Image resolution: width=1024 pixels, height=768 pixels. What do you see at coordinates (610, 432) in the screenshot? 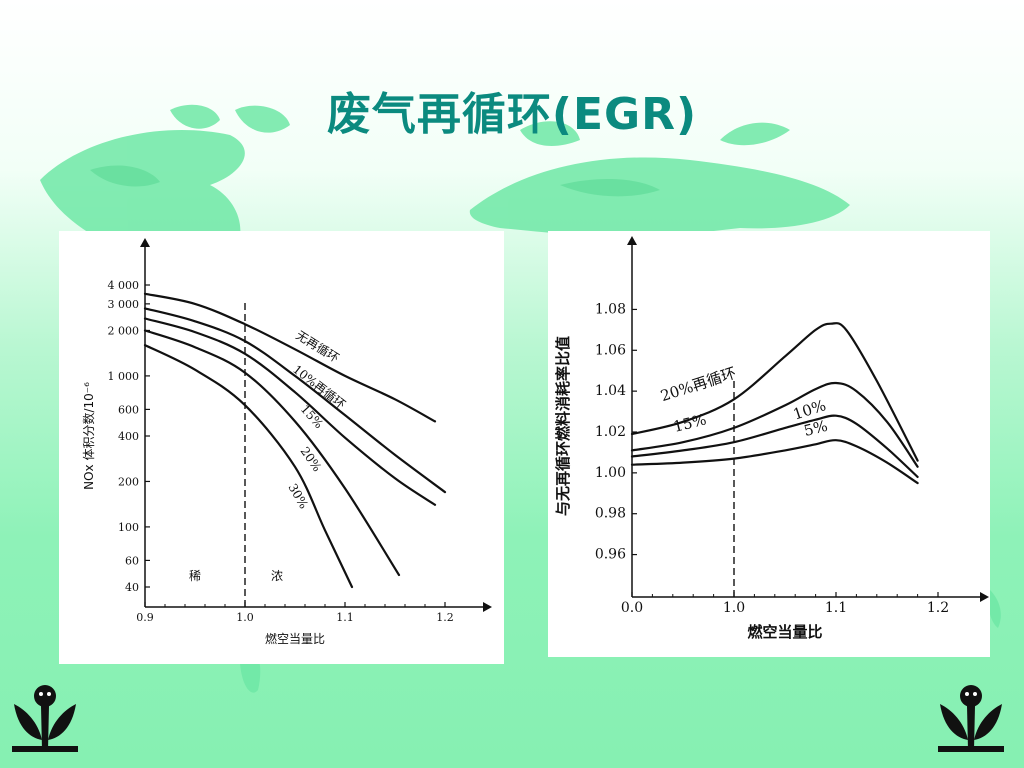
I see `fuel-y-tick-label: 1.02` at bounding box center [610, 432].